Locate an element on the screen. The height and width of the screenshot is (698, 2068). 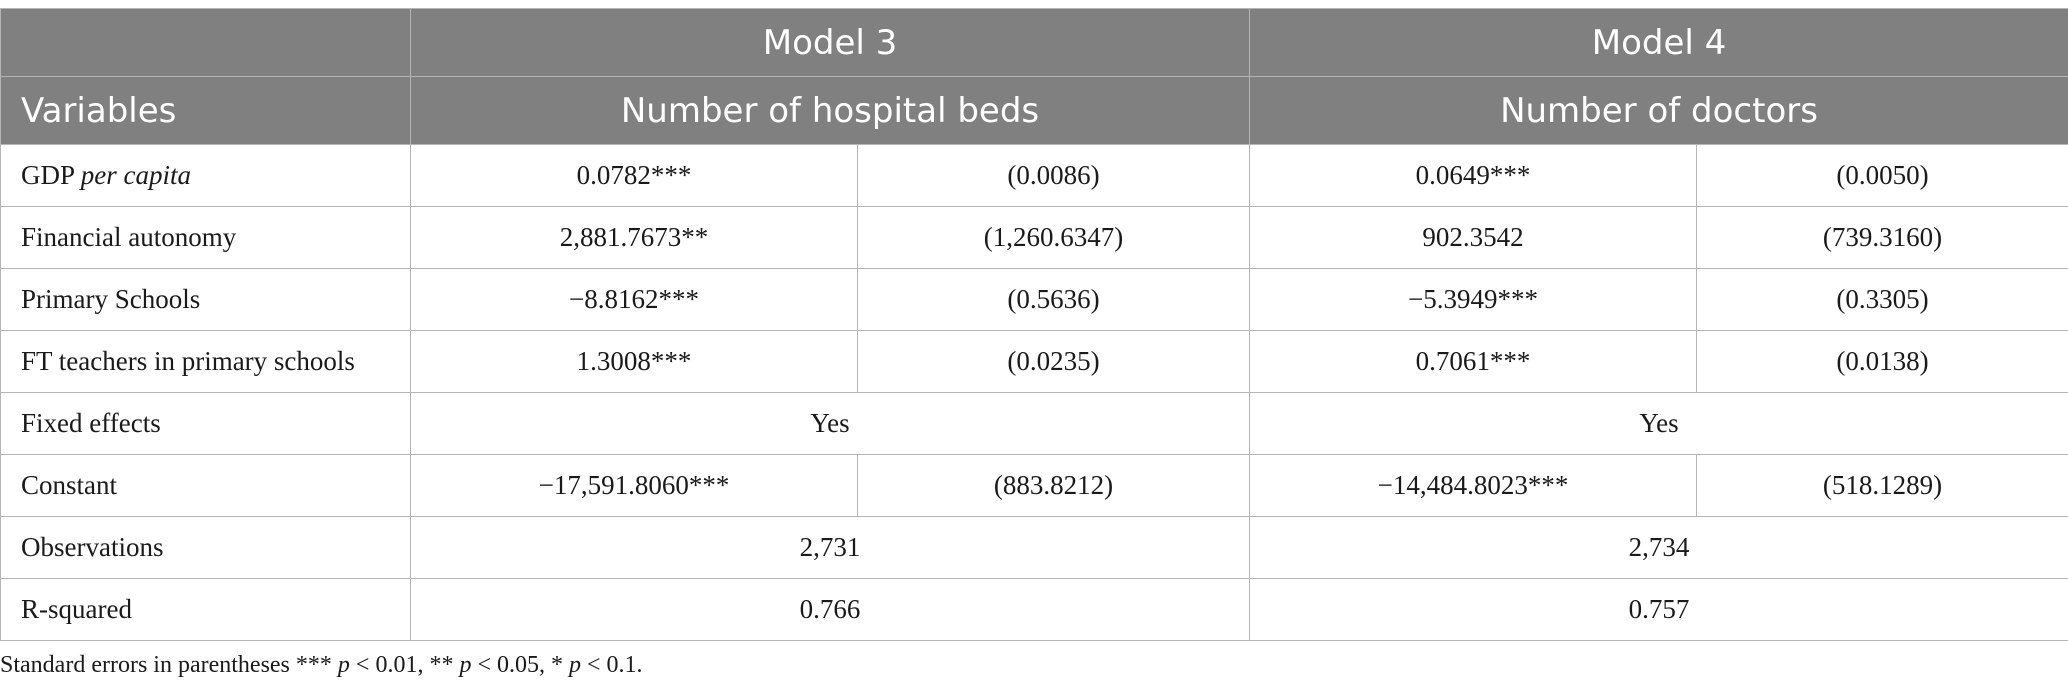
note-threshold-2: < 0.05, * is located at coordinates (520, 665).